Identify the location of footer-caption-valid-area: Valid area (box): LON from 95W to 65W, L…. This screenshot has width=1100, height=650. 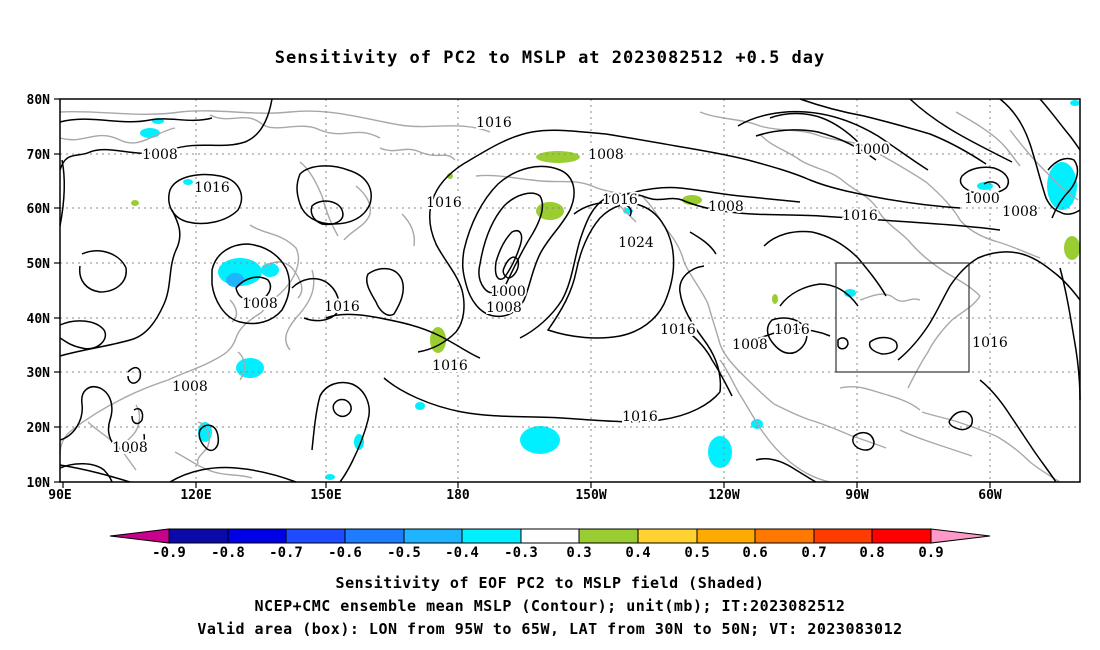
(550, 629).